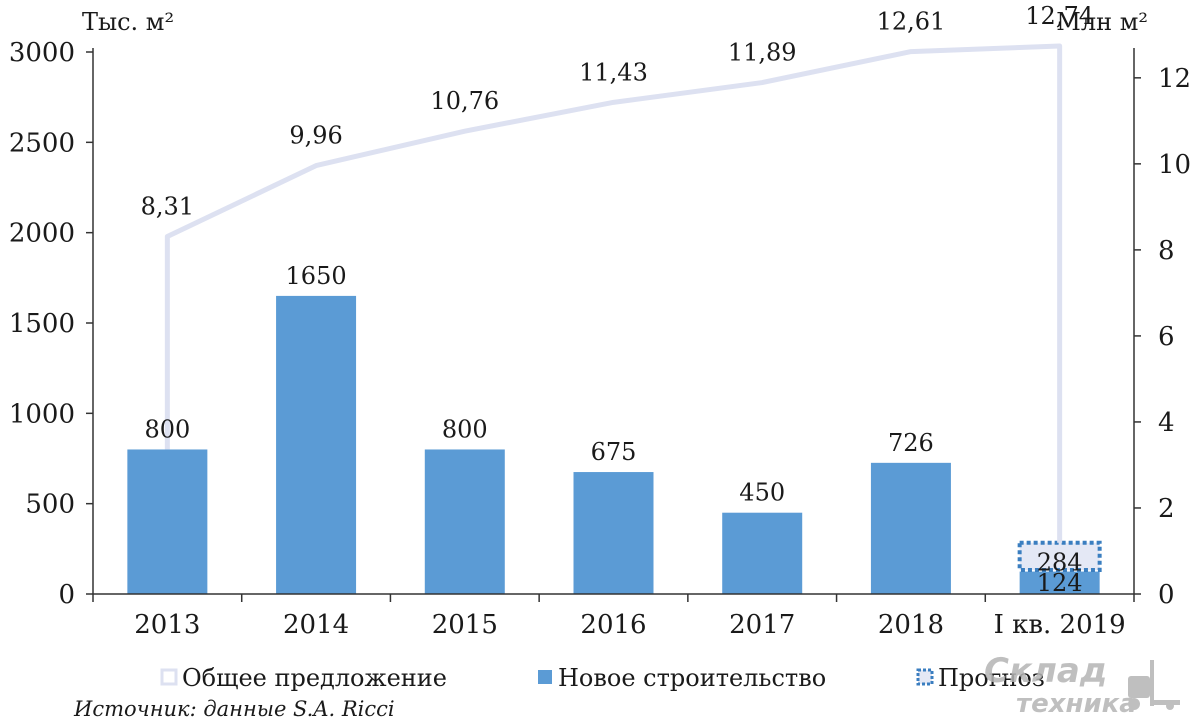 The width and height of the screenshot is (1200, 724). What do you see at coordinates (42, 414) in the screenshot?
I see `y-tick-left-label: 1000` at bounding box center [42, 414].